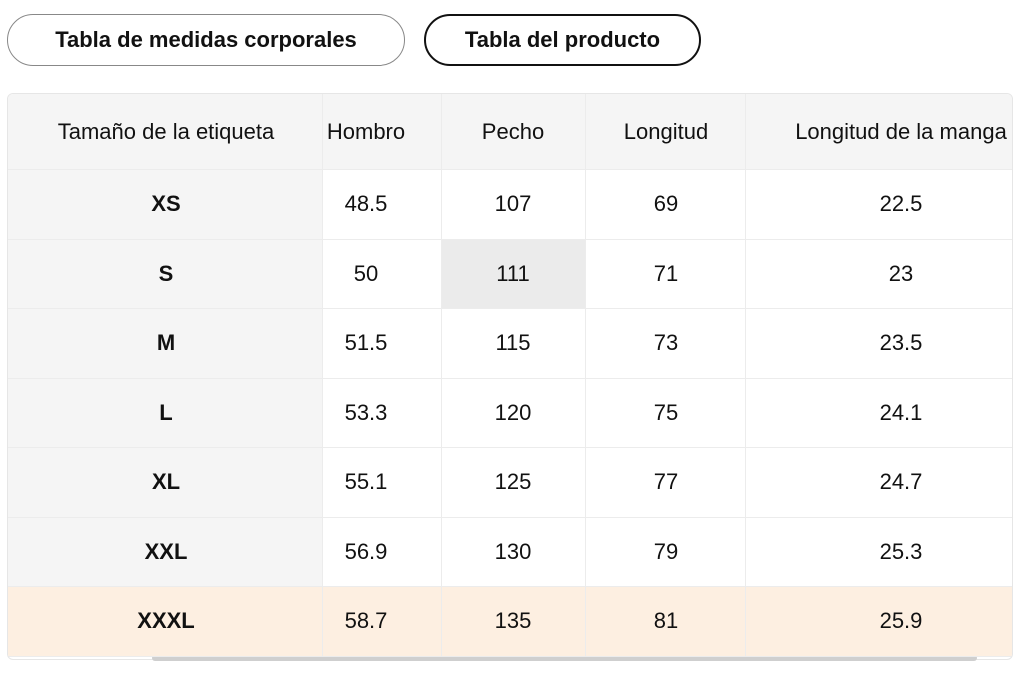 The height and width of the screenshot is (694, 1032). I want to click on cell-text: 56.9, so click(366, 551).